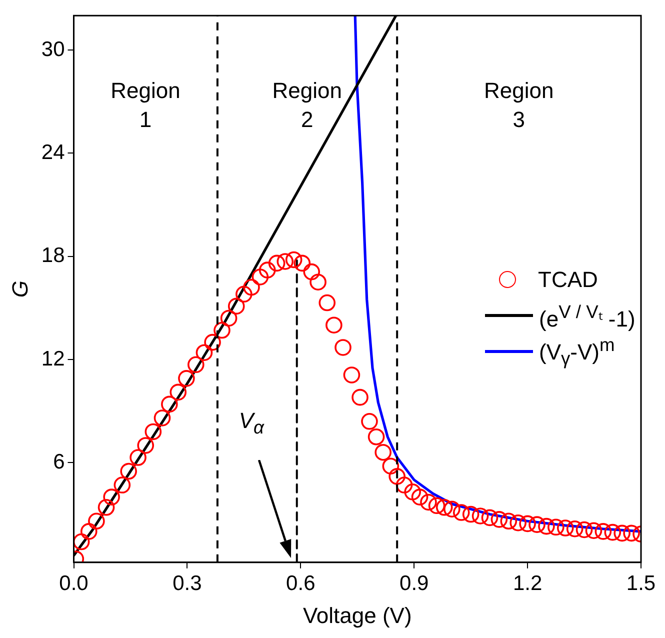  Describe the element at coordinates (568, 279) in the screenshot. I see `legend-label: TCAD` at that location.